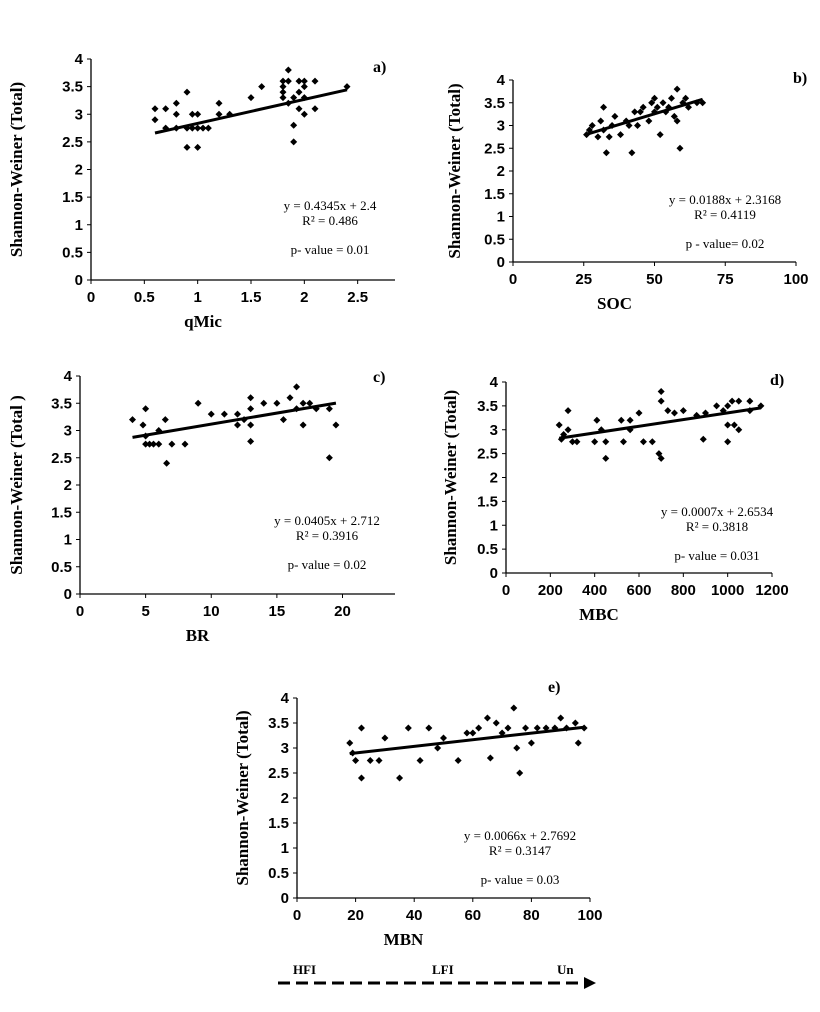 The width and height of the screenshot is (820, 1012). What do you see at coordinates (379, 377) in the screenshot?
I see `panel-label: c)` at bounding box center [379, 377].